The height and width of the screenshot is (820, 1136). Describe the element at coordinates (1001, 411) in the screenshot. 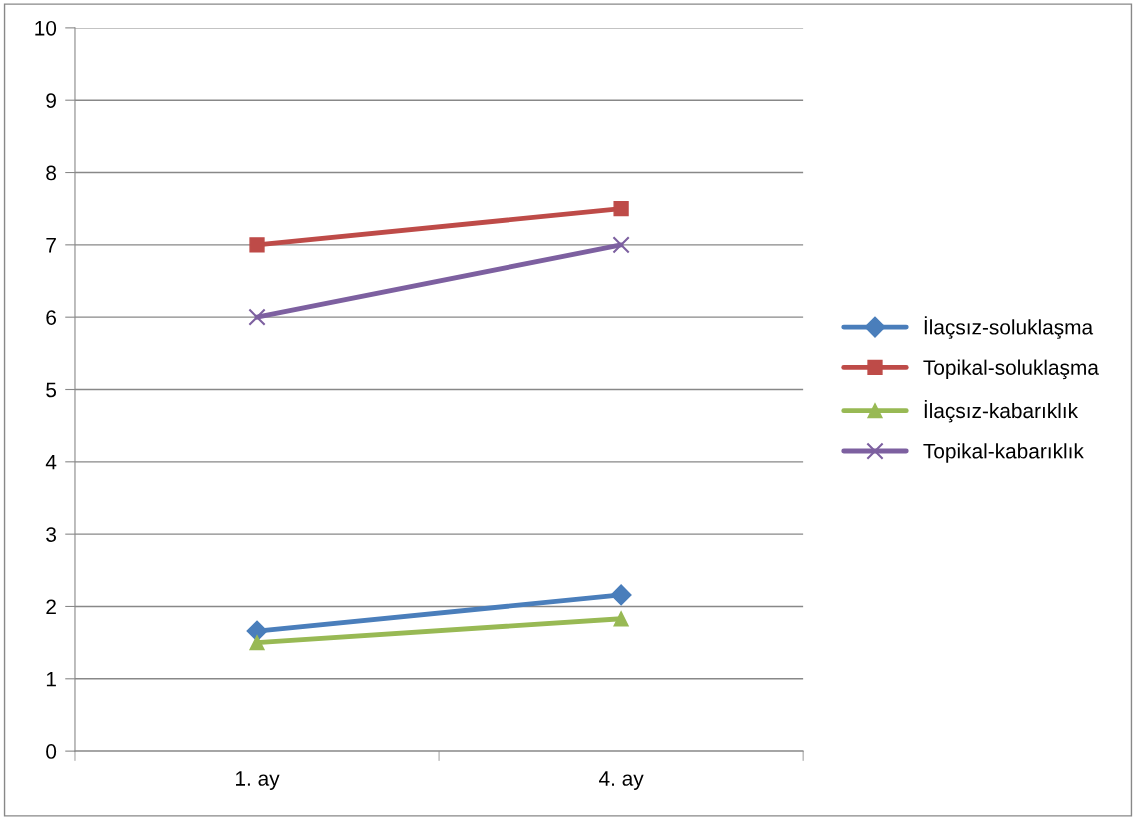

I see `legend-label: İlaçsız-kabarıklık` at that location.